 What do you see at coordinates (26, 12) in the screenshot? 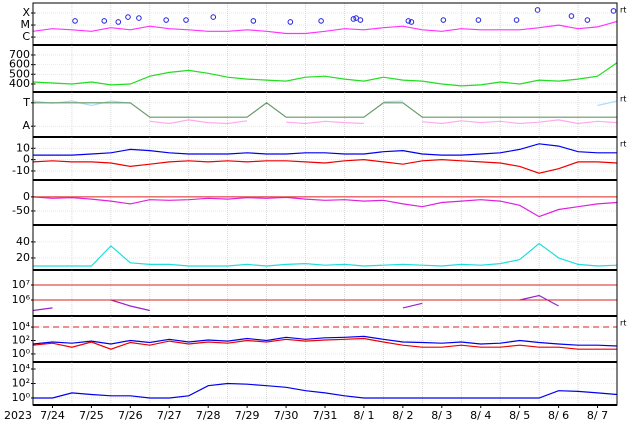
I see `y-tick-label: X` at bounding box center [26, 12].